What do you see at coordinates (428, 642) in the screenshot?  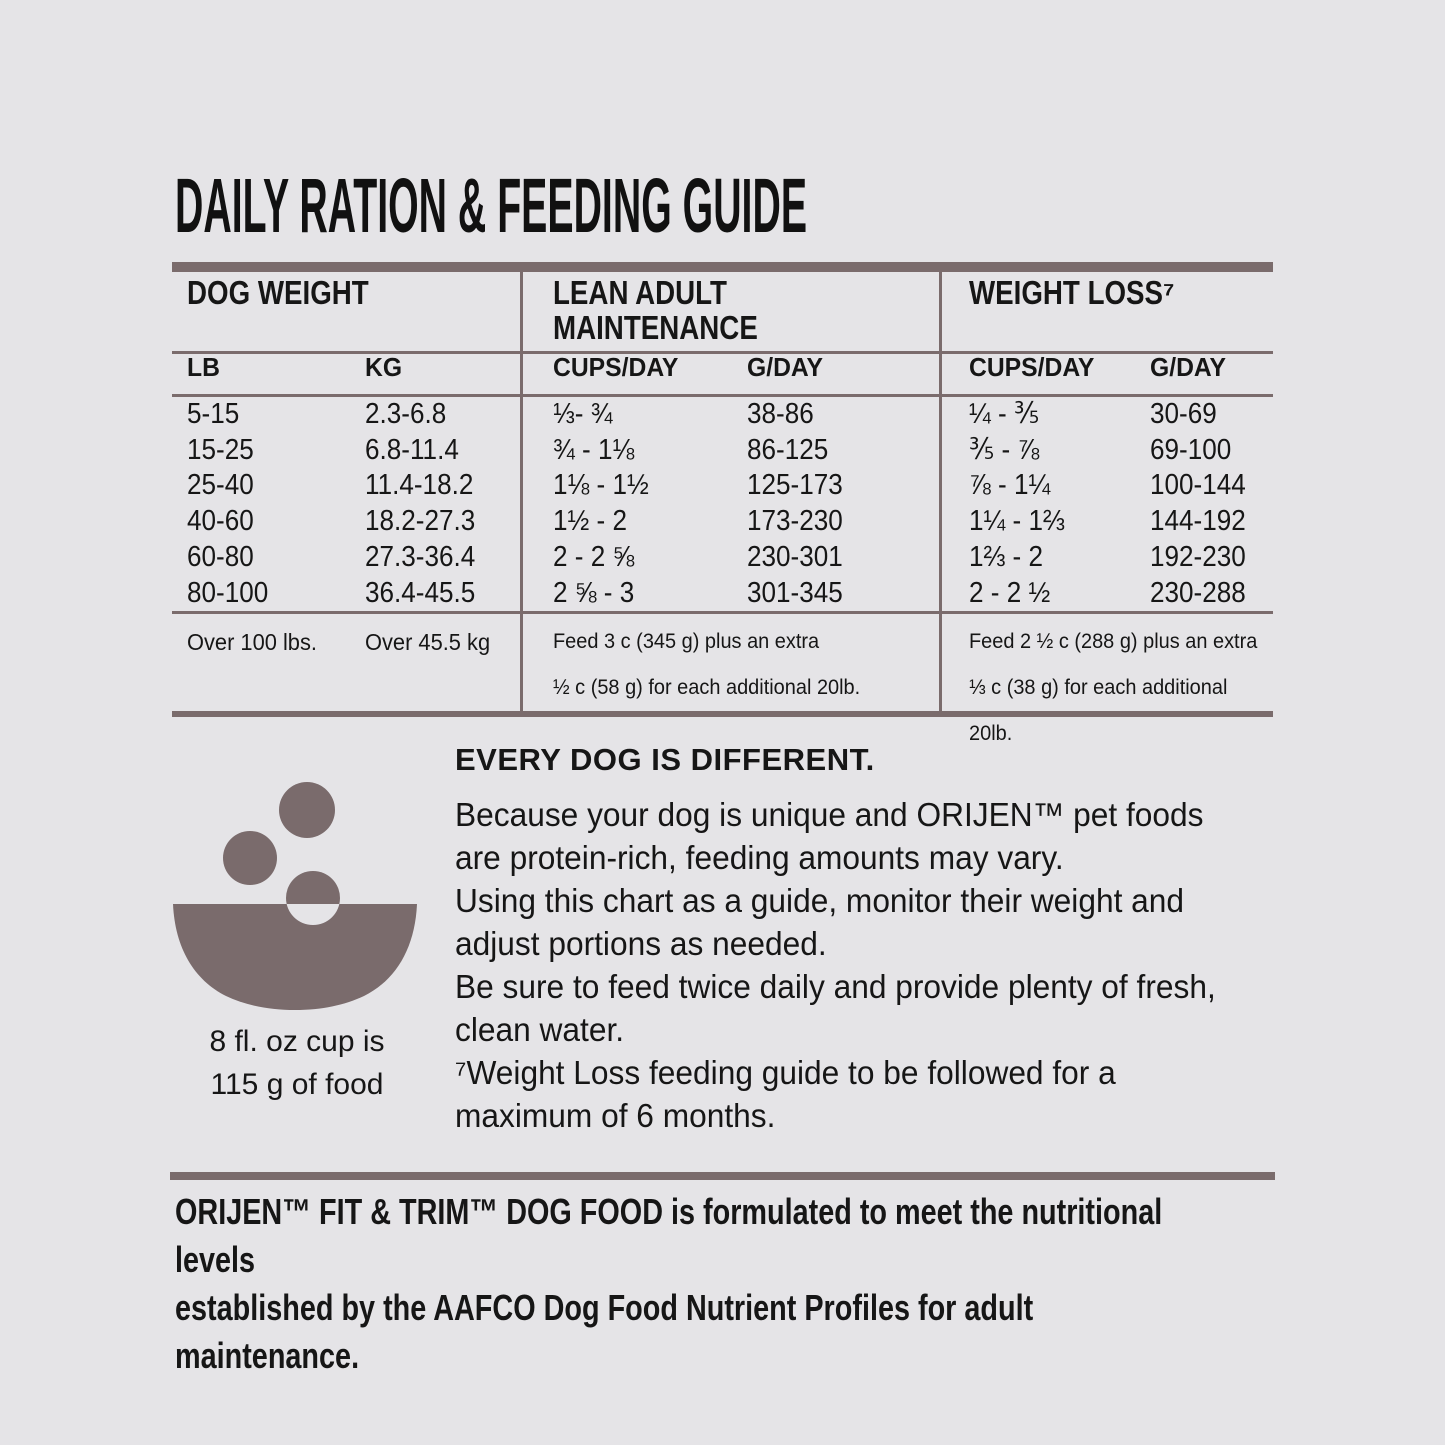 I see `overage-weight-kg: Over 45.5 kg` at bounding box center [428, 642].